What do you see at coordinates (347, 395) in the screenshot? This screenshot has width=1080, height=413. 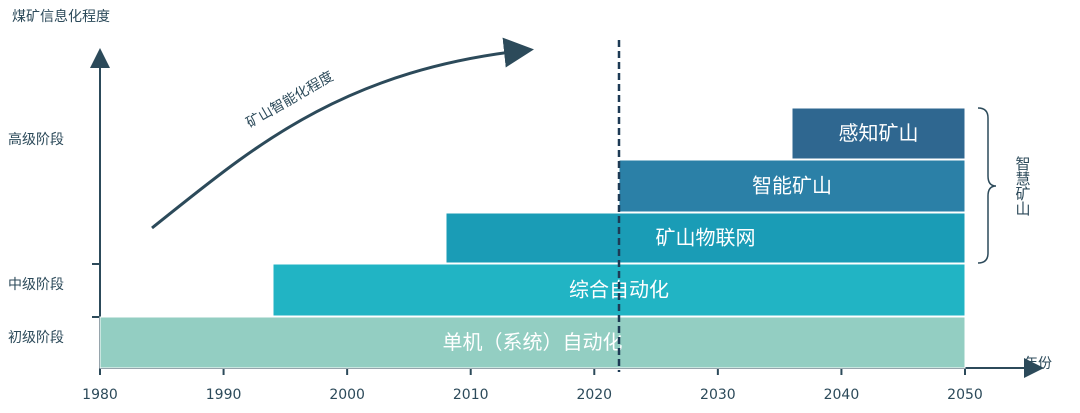 I see `x-tick-label: 2000` at bounding box center [347, 395].